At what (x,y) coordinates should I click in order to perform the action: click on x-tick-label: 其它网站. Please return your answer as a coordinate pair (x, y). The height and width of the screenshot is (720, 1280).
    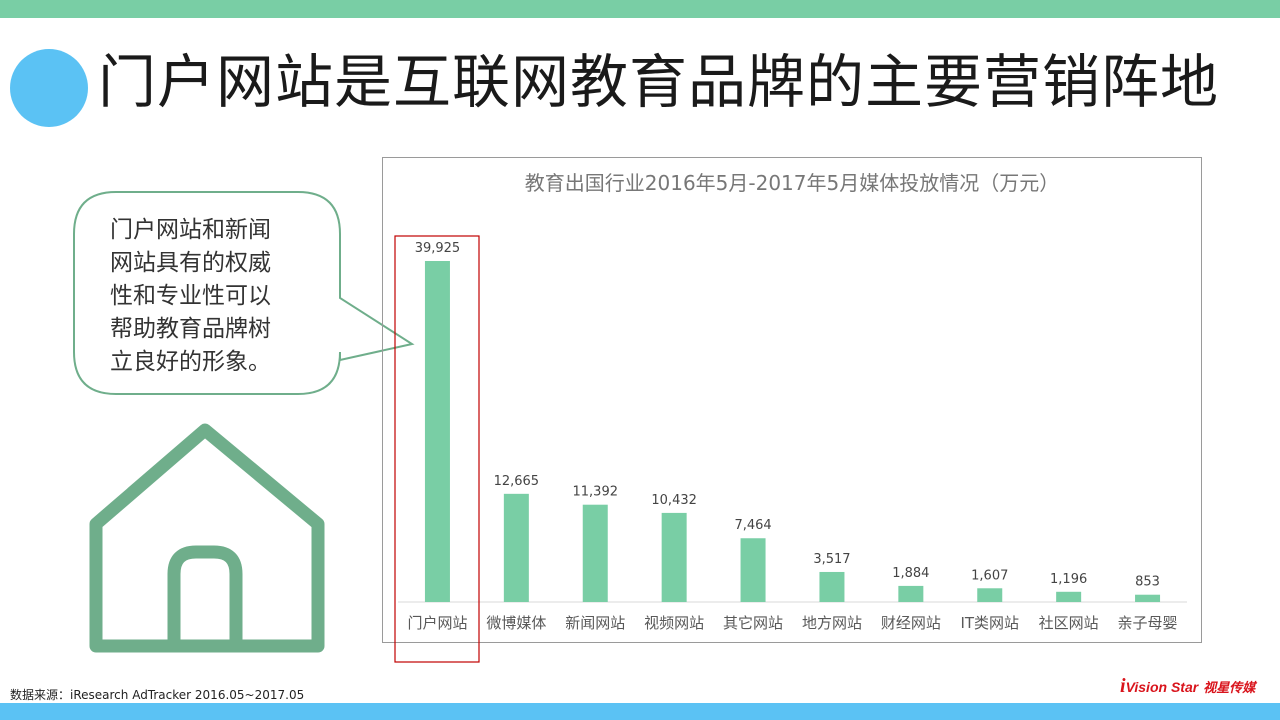
    Looking at the image, I should click on (753, 623).